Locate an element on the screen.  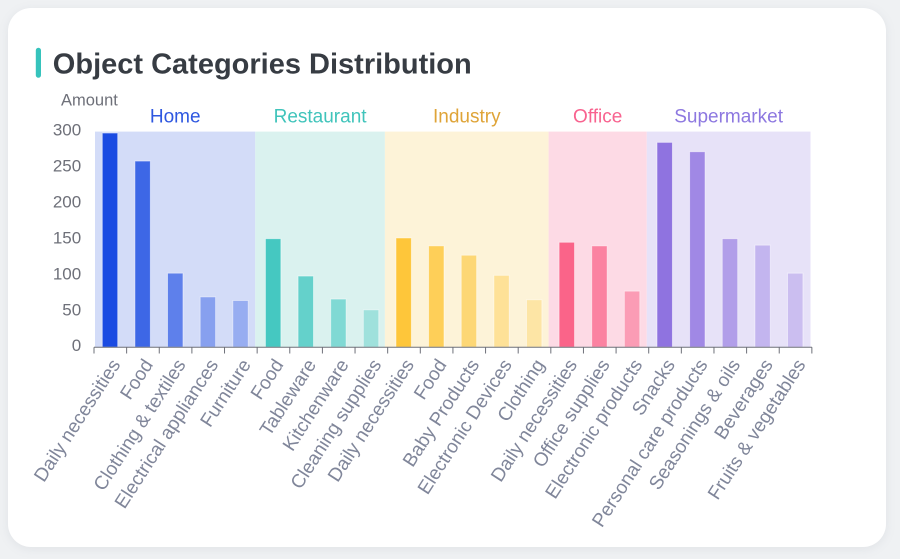
svg-text: Amount is located at coordinates (89, 101).